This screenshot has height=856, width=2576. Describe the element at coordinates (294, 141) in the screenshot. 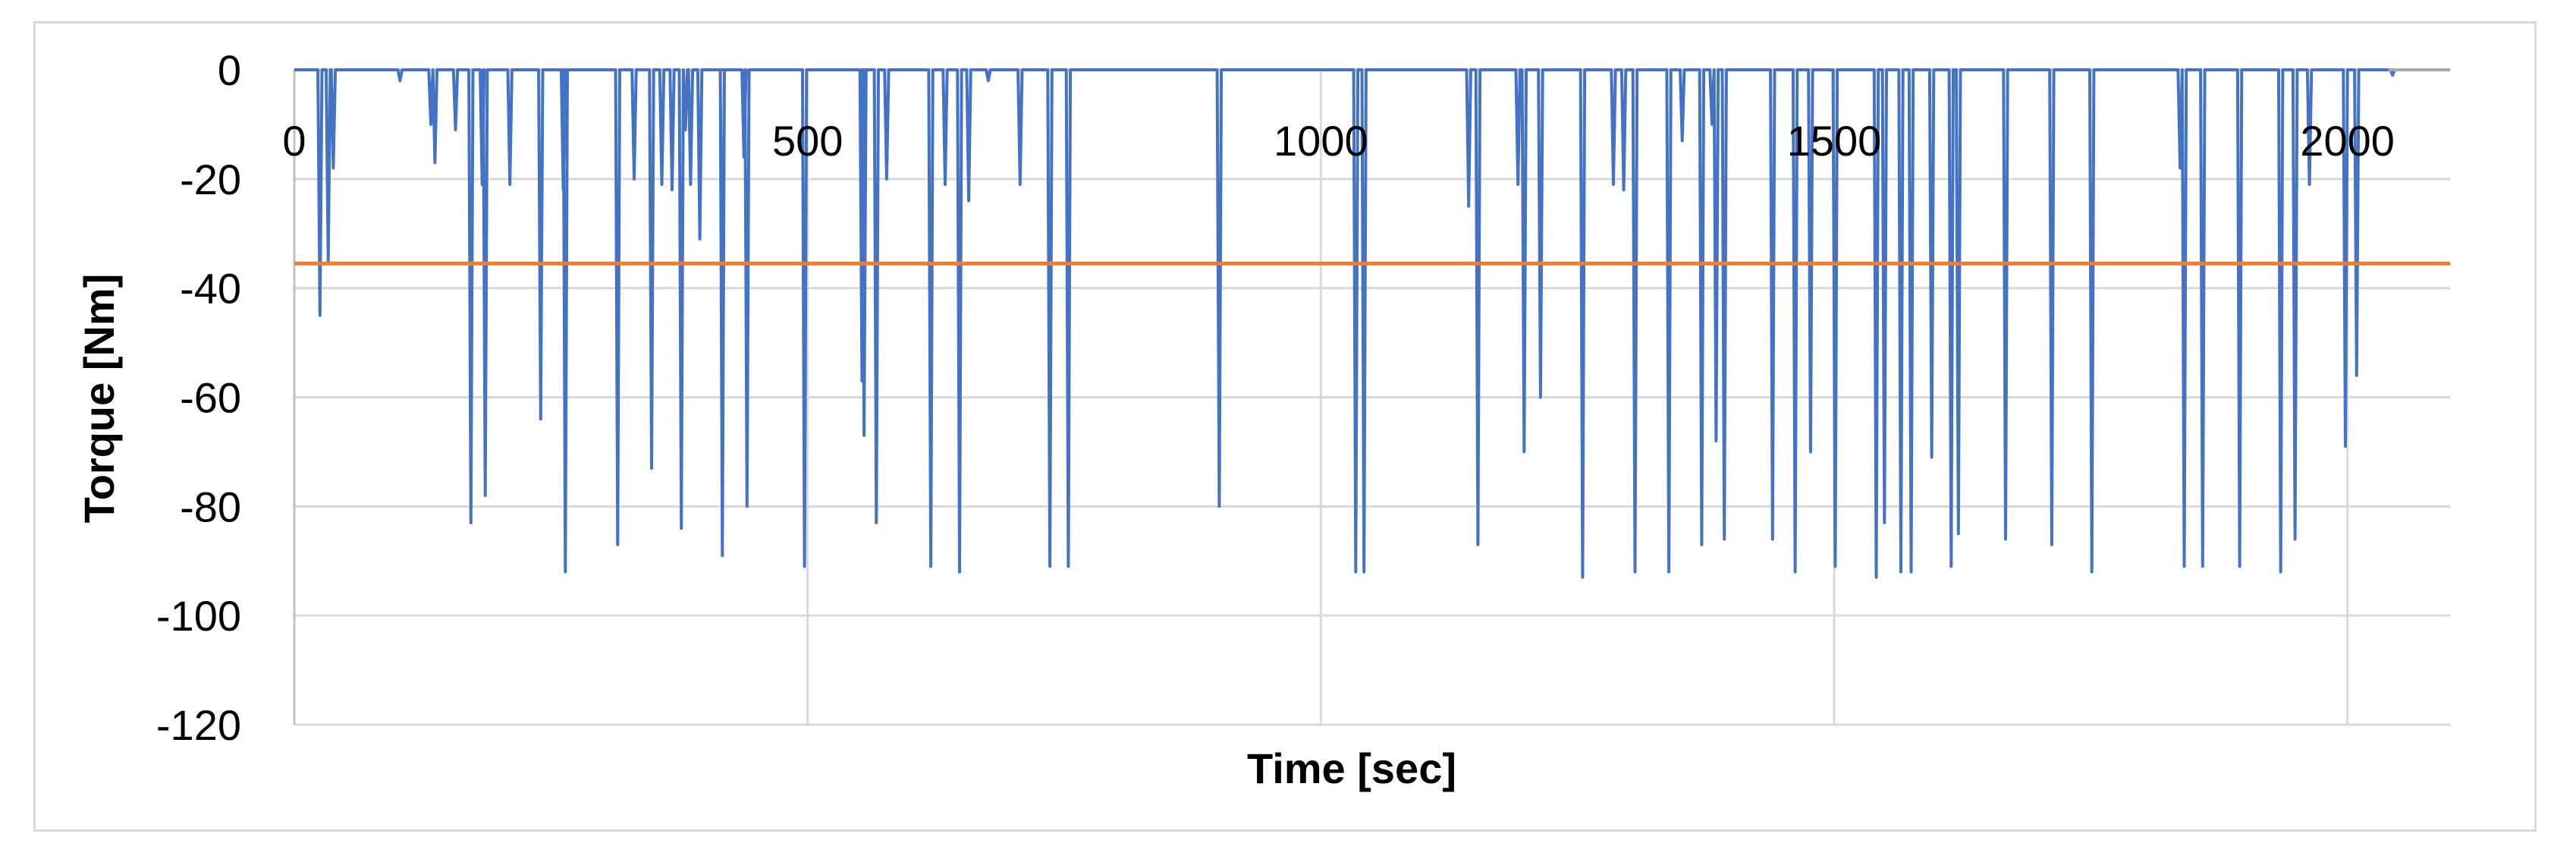

I see `x-tick-label: 0` at that location.